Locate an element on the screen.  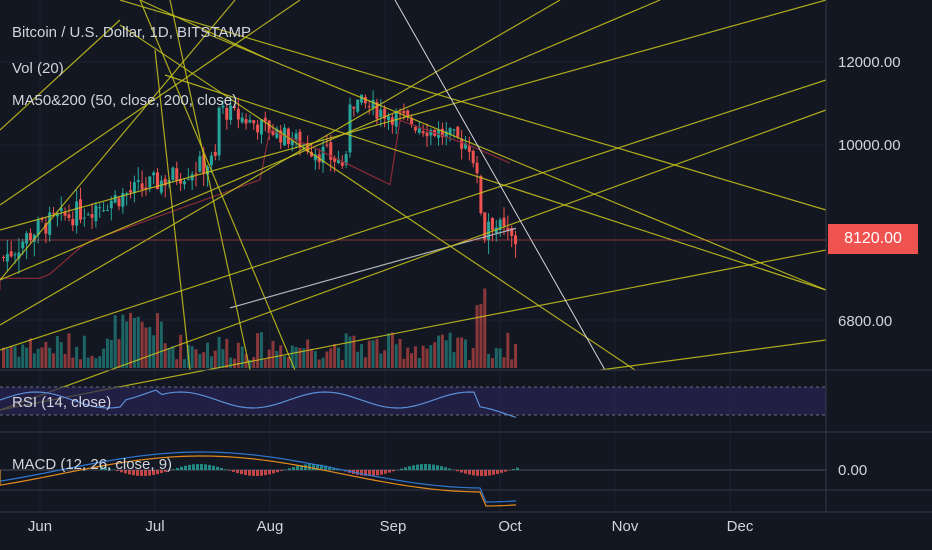
ma-legend: MA50&200 (50, close, 200, close) is located at coordinates (125, 100).